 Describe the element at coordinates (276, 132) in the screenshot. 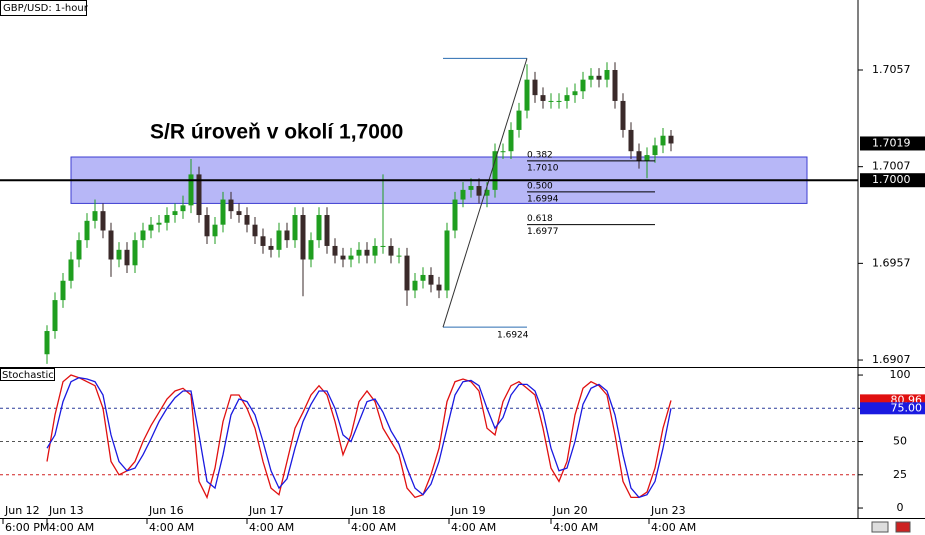

I see `annotation: S/R úroveň v okolí 1,7000` at that location.